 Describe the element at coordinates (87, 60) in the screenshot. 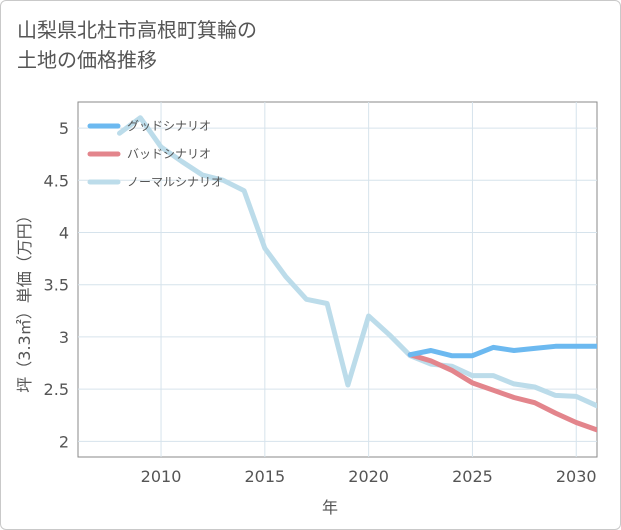

I see `chart-title-line2: 土地の価格推移` at that location.